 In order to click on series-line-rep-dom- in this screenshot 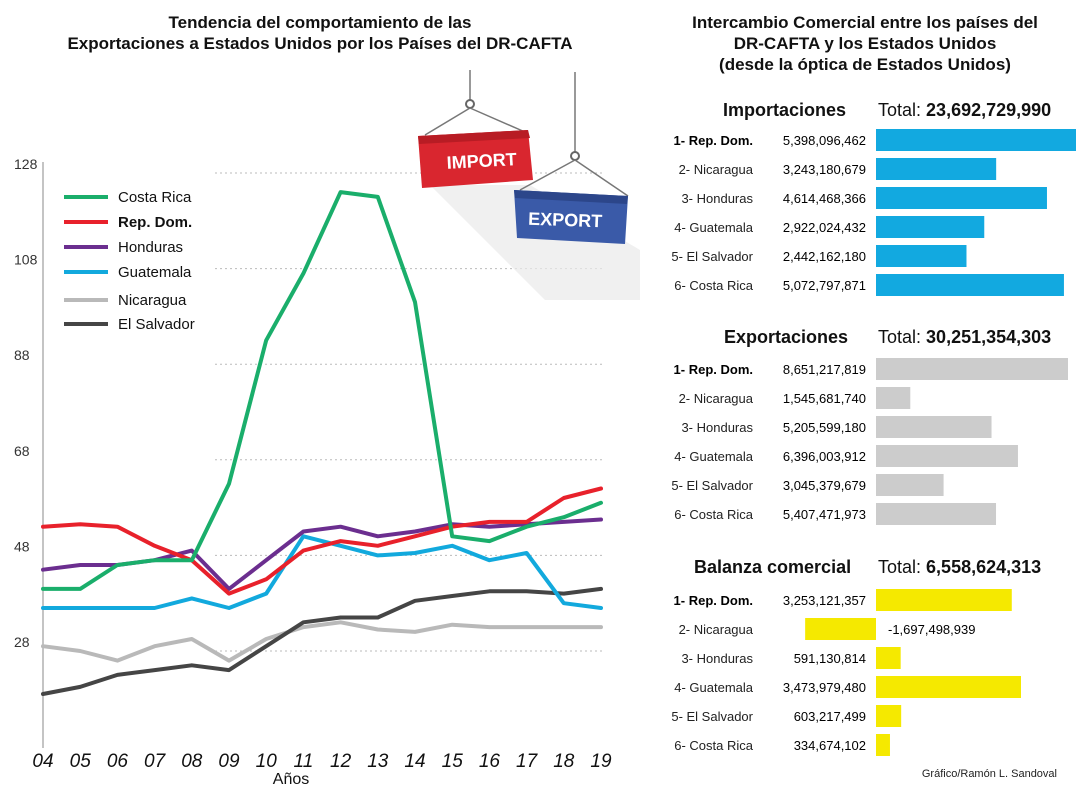, I will do `click(322, 541)`.